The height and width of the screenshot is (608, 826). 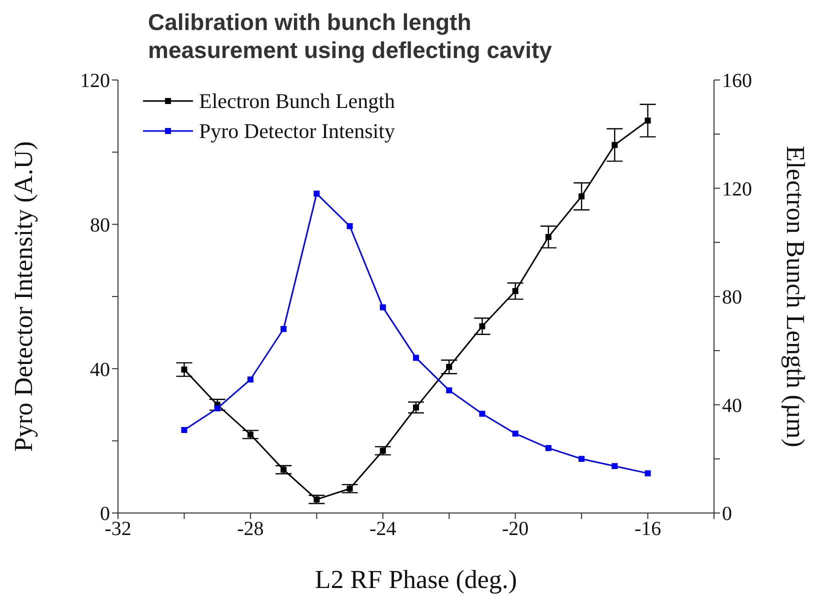 What do you see at coordinates (95, 81) in the screenshot?
I see `y-tick-label: 120` at bounding box center [95, 81].